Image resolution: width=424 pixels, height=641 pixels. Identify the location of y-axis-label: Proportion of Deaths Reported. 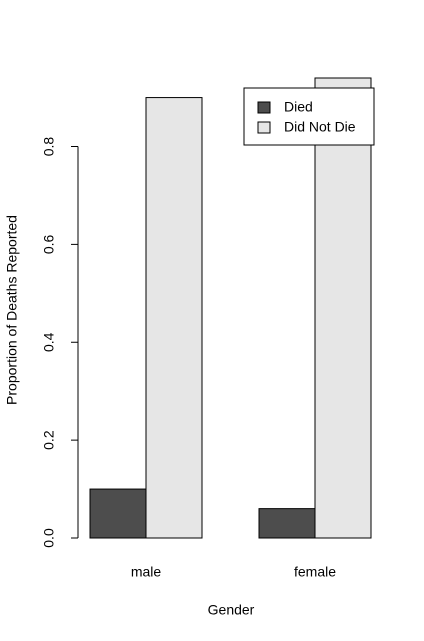
(12, 310).